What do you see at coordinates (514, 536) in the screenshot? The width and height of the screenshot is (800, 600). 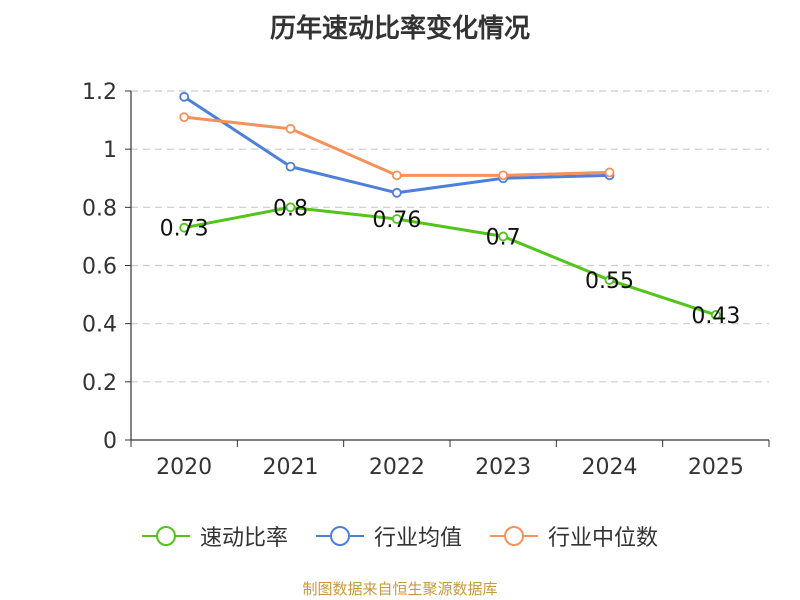 I see `legend-marker-industry-median` at bounding box center [514, 536].